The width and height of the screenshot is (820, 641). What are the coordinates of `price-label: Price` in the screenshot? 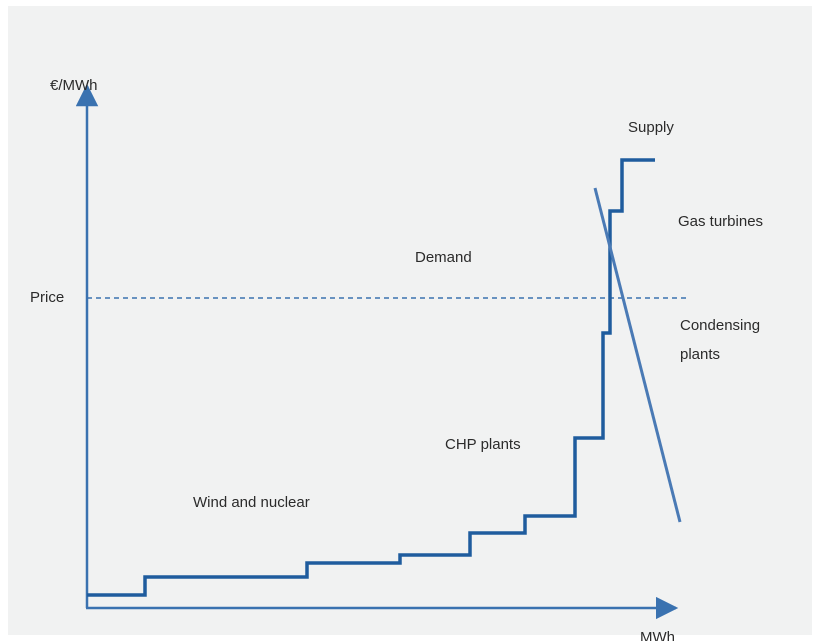 It's located at (47, 297).